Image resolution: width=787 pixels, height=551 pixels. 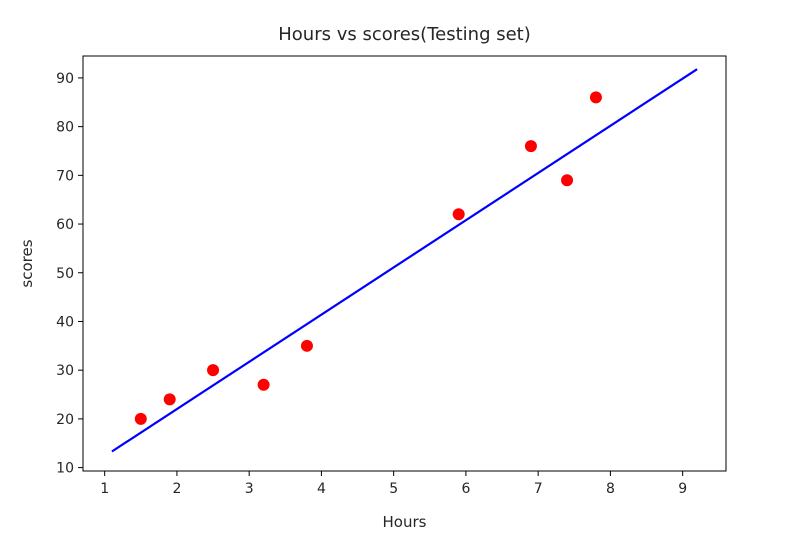 I want to click on x-axis: 1 2 3 4 5 6 7 8 9, so click(x=393, y=484).